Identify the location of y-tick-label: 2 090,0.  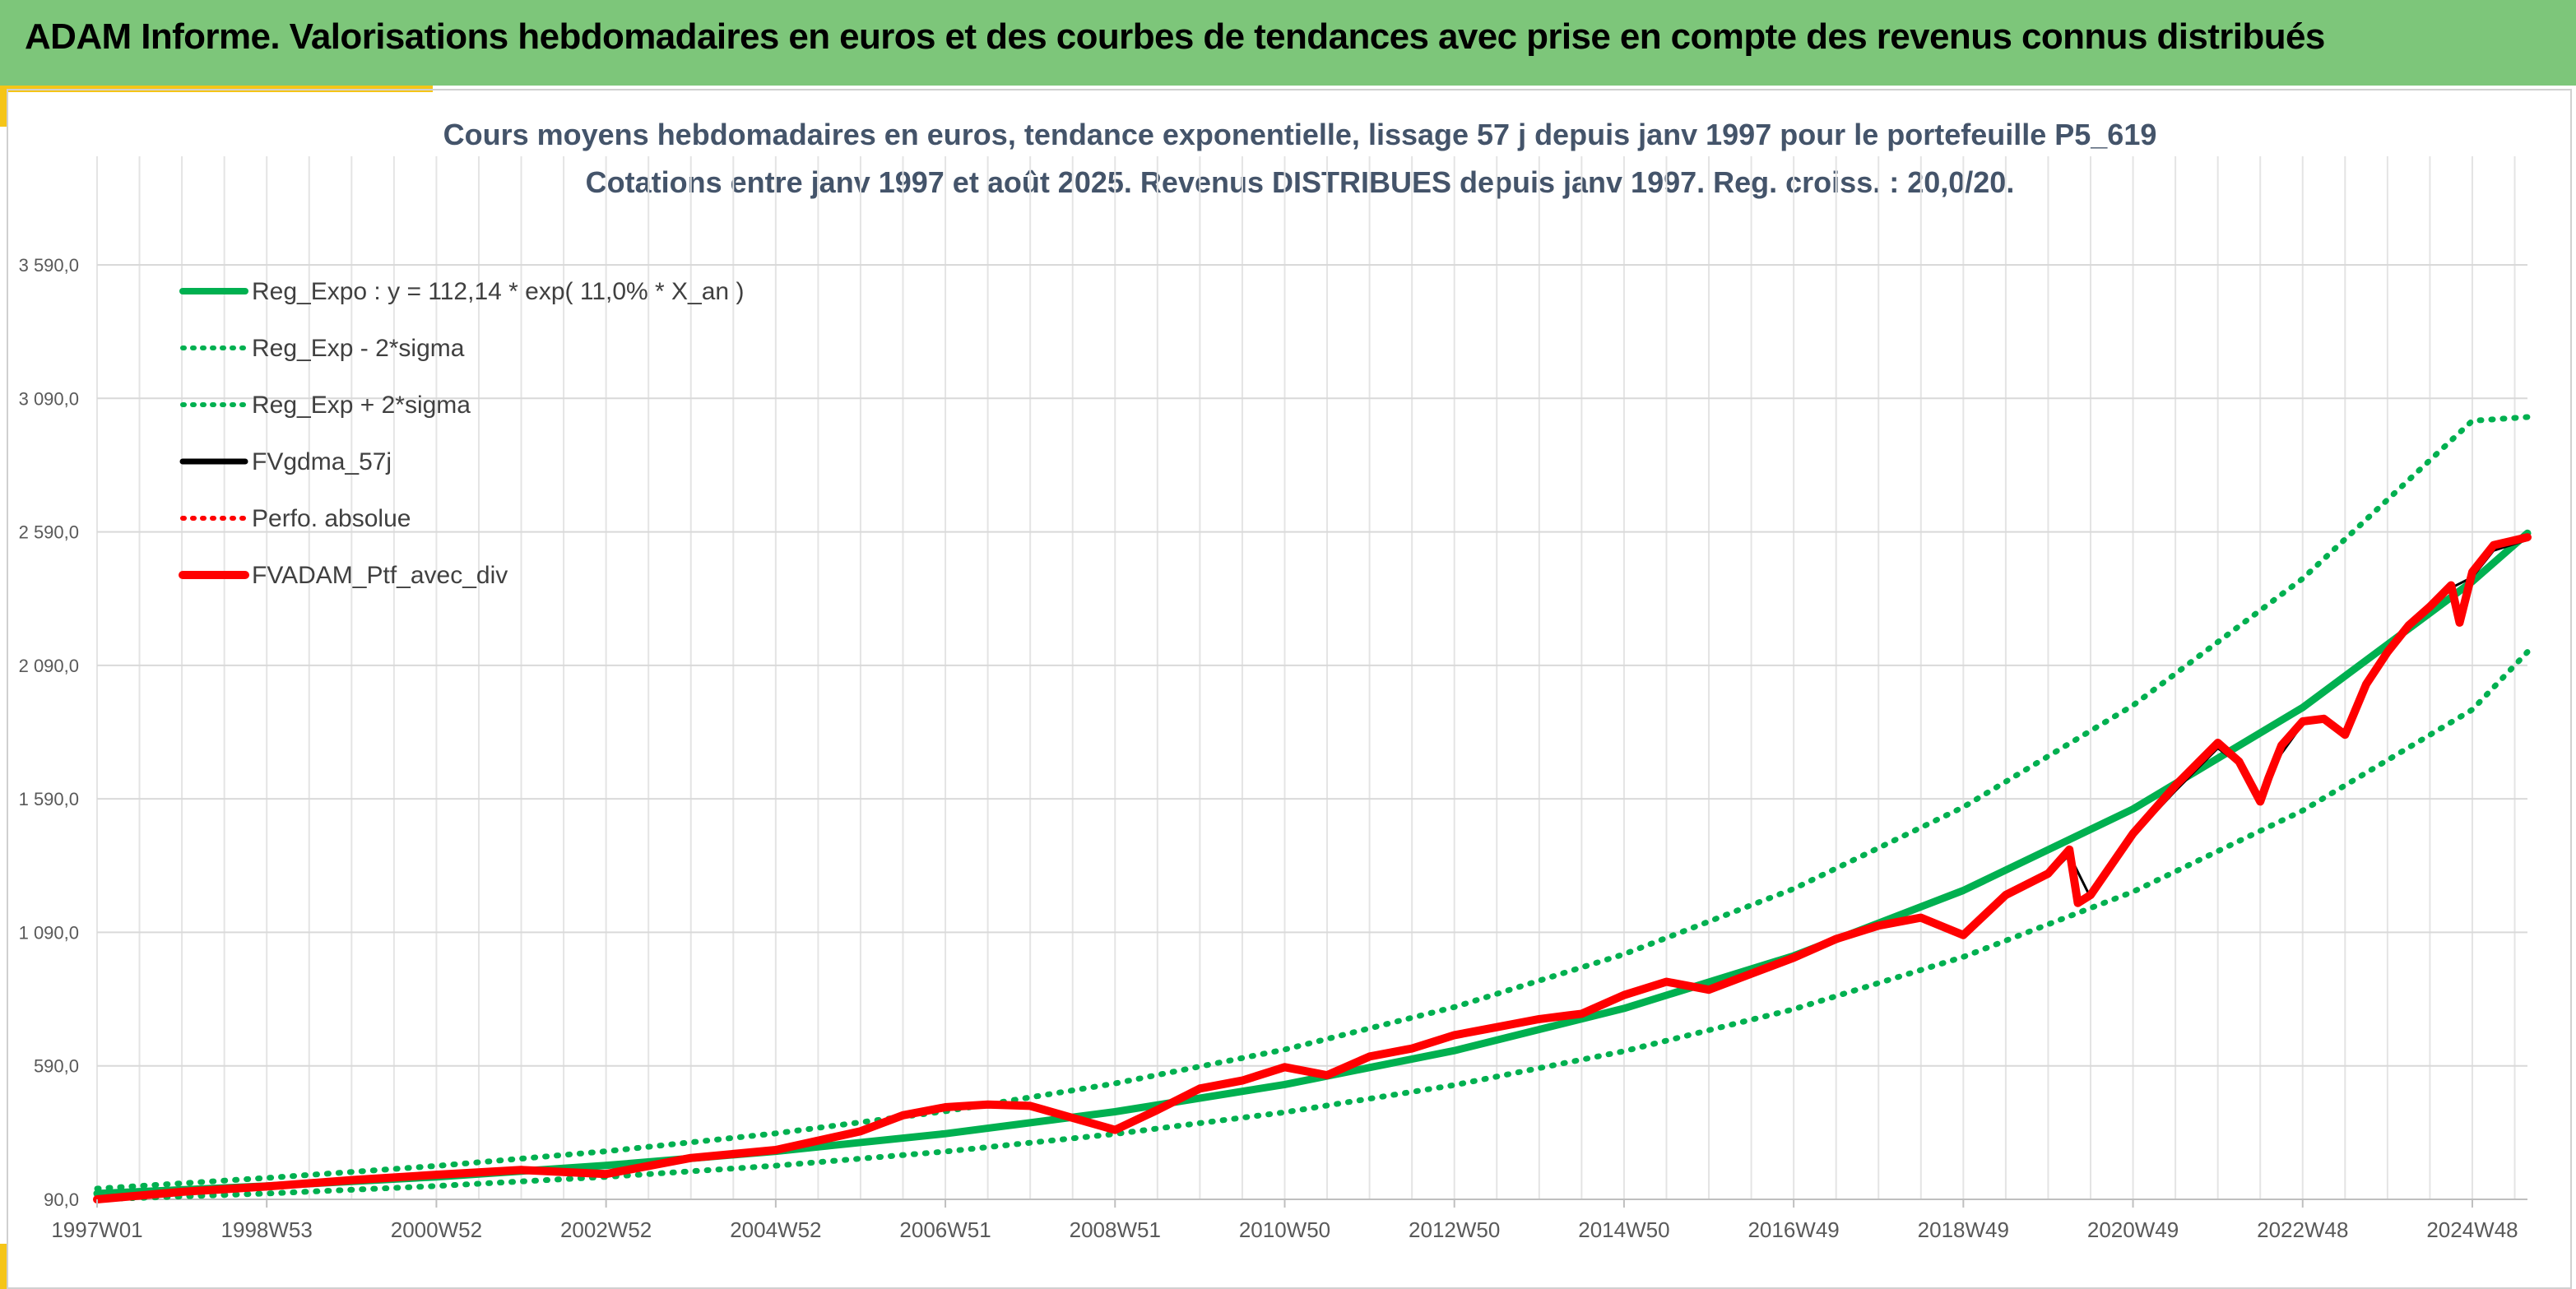
(49, 666).